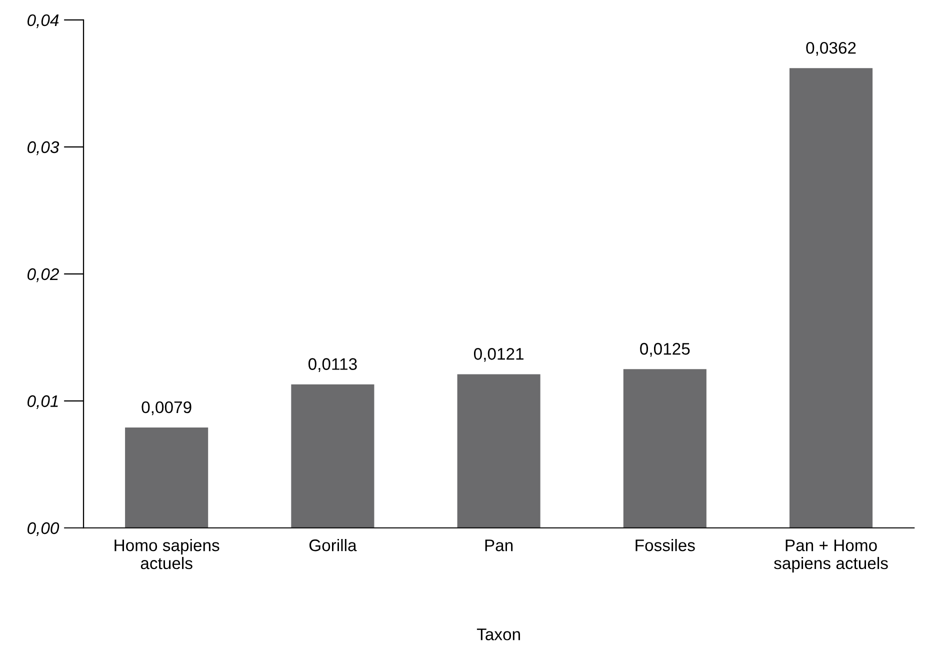 This screenshot has width=928, height=664. What do you see at coordinates (43, 275) in the screenshot?
I see `y-tick-label: 0,02` at bounding box center [43, 275].